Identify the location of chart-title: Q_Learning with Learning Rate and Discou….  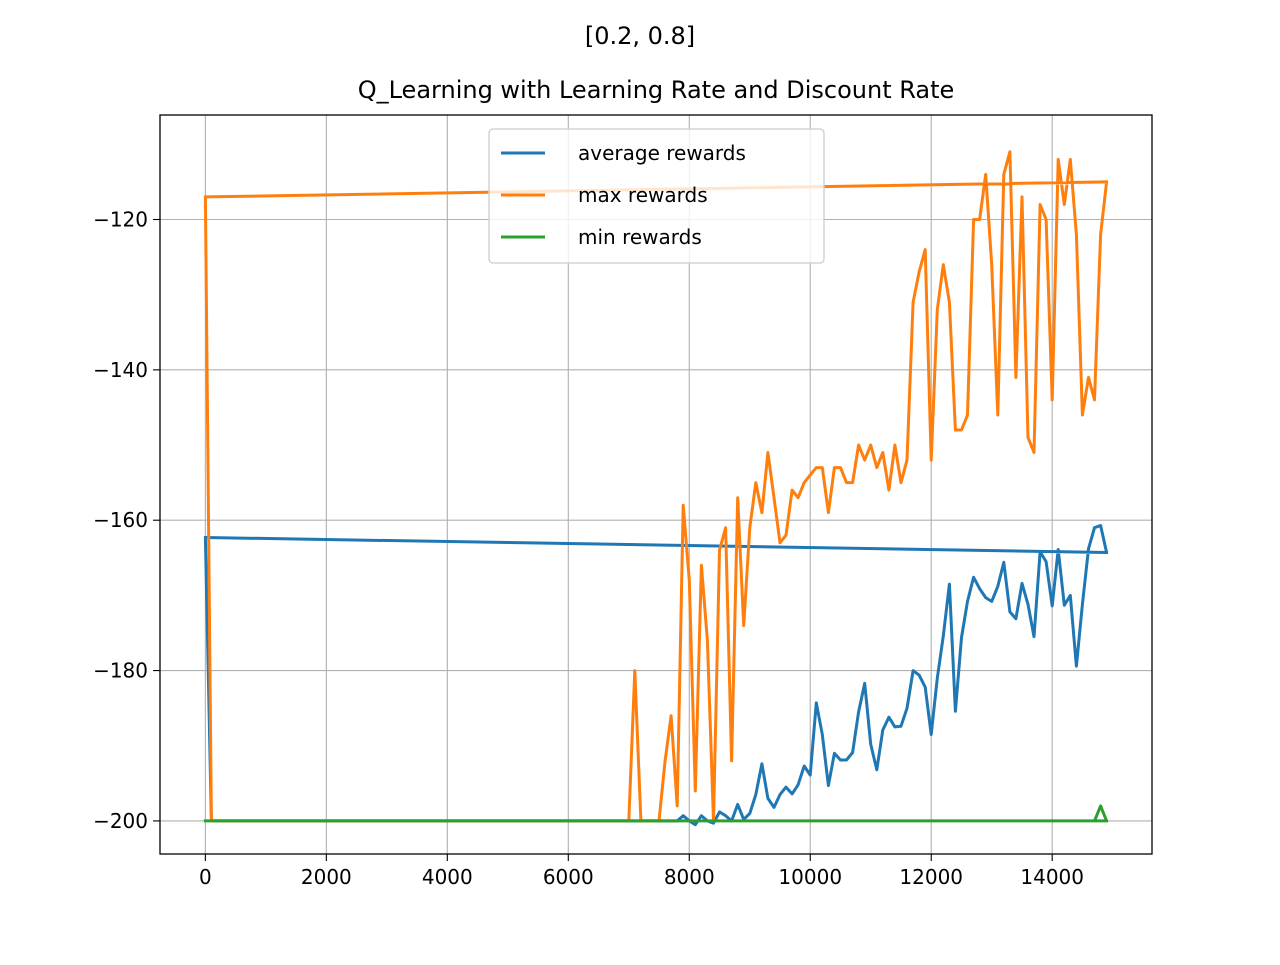
(656, 90).